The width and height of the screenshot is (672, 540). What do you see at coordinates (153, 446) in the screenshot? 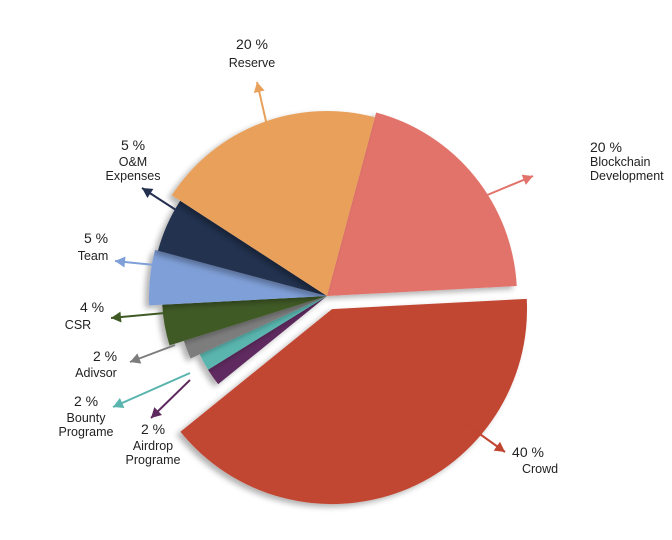
I see `slice-label-airdrop-programe-line-1: Airdrop` at bounding box center [153, 446].